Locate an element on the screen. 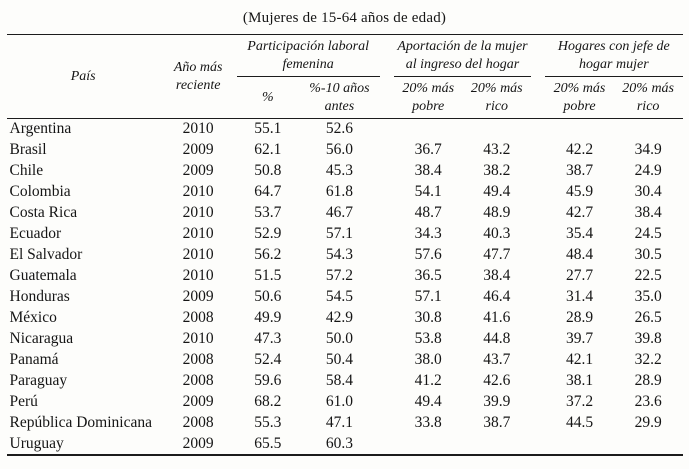  value-cell: 38.2 is located at coordinates (497, 170).